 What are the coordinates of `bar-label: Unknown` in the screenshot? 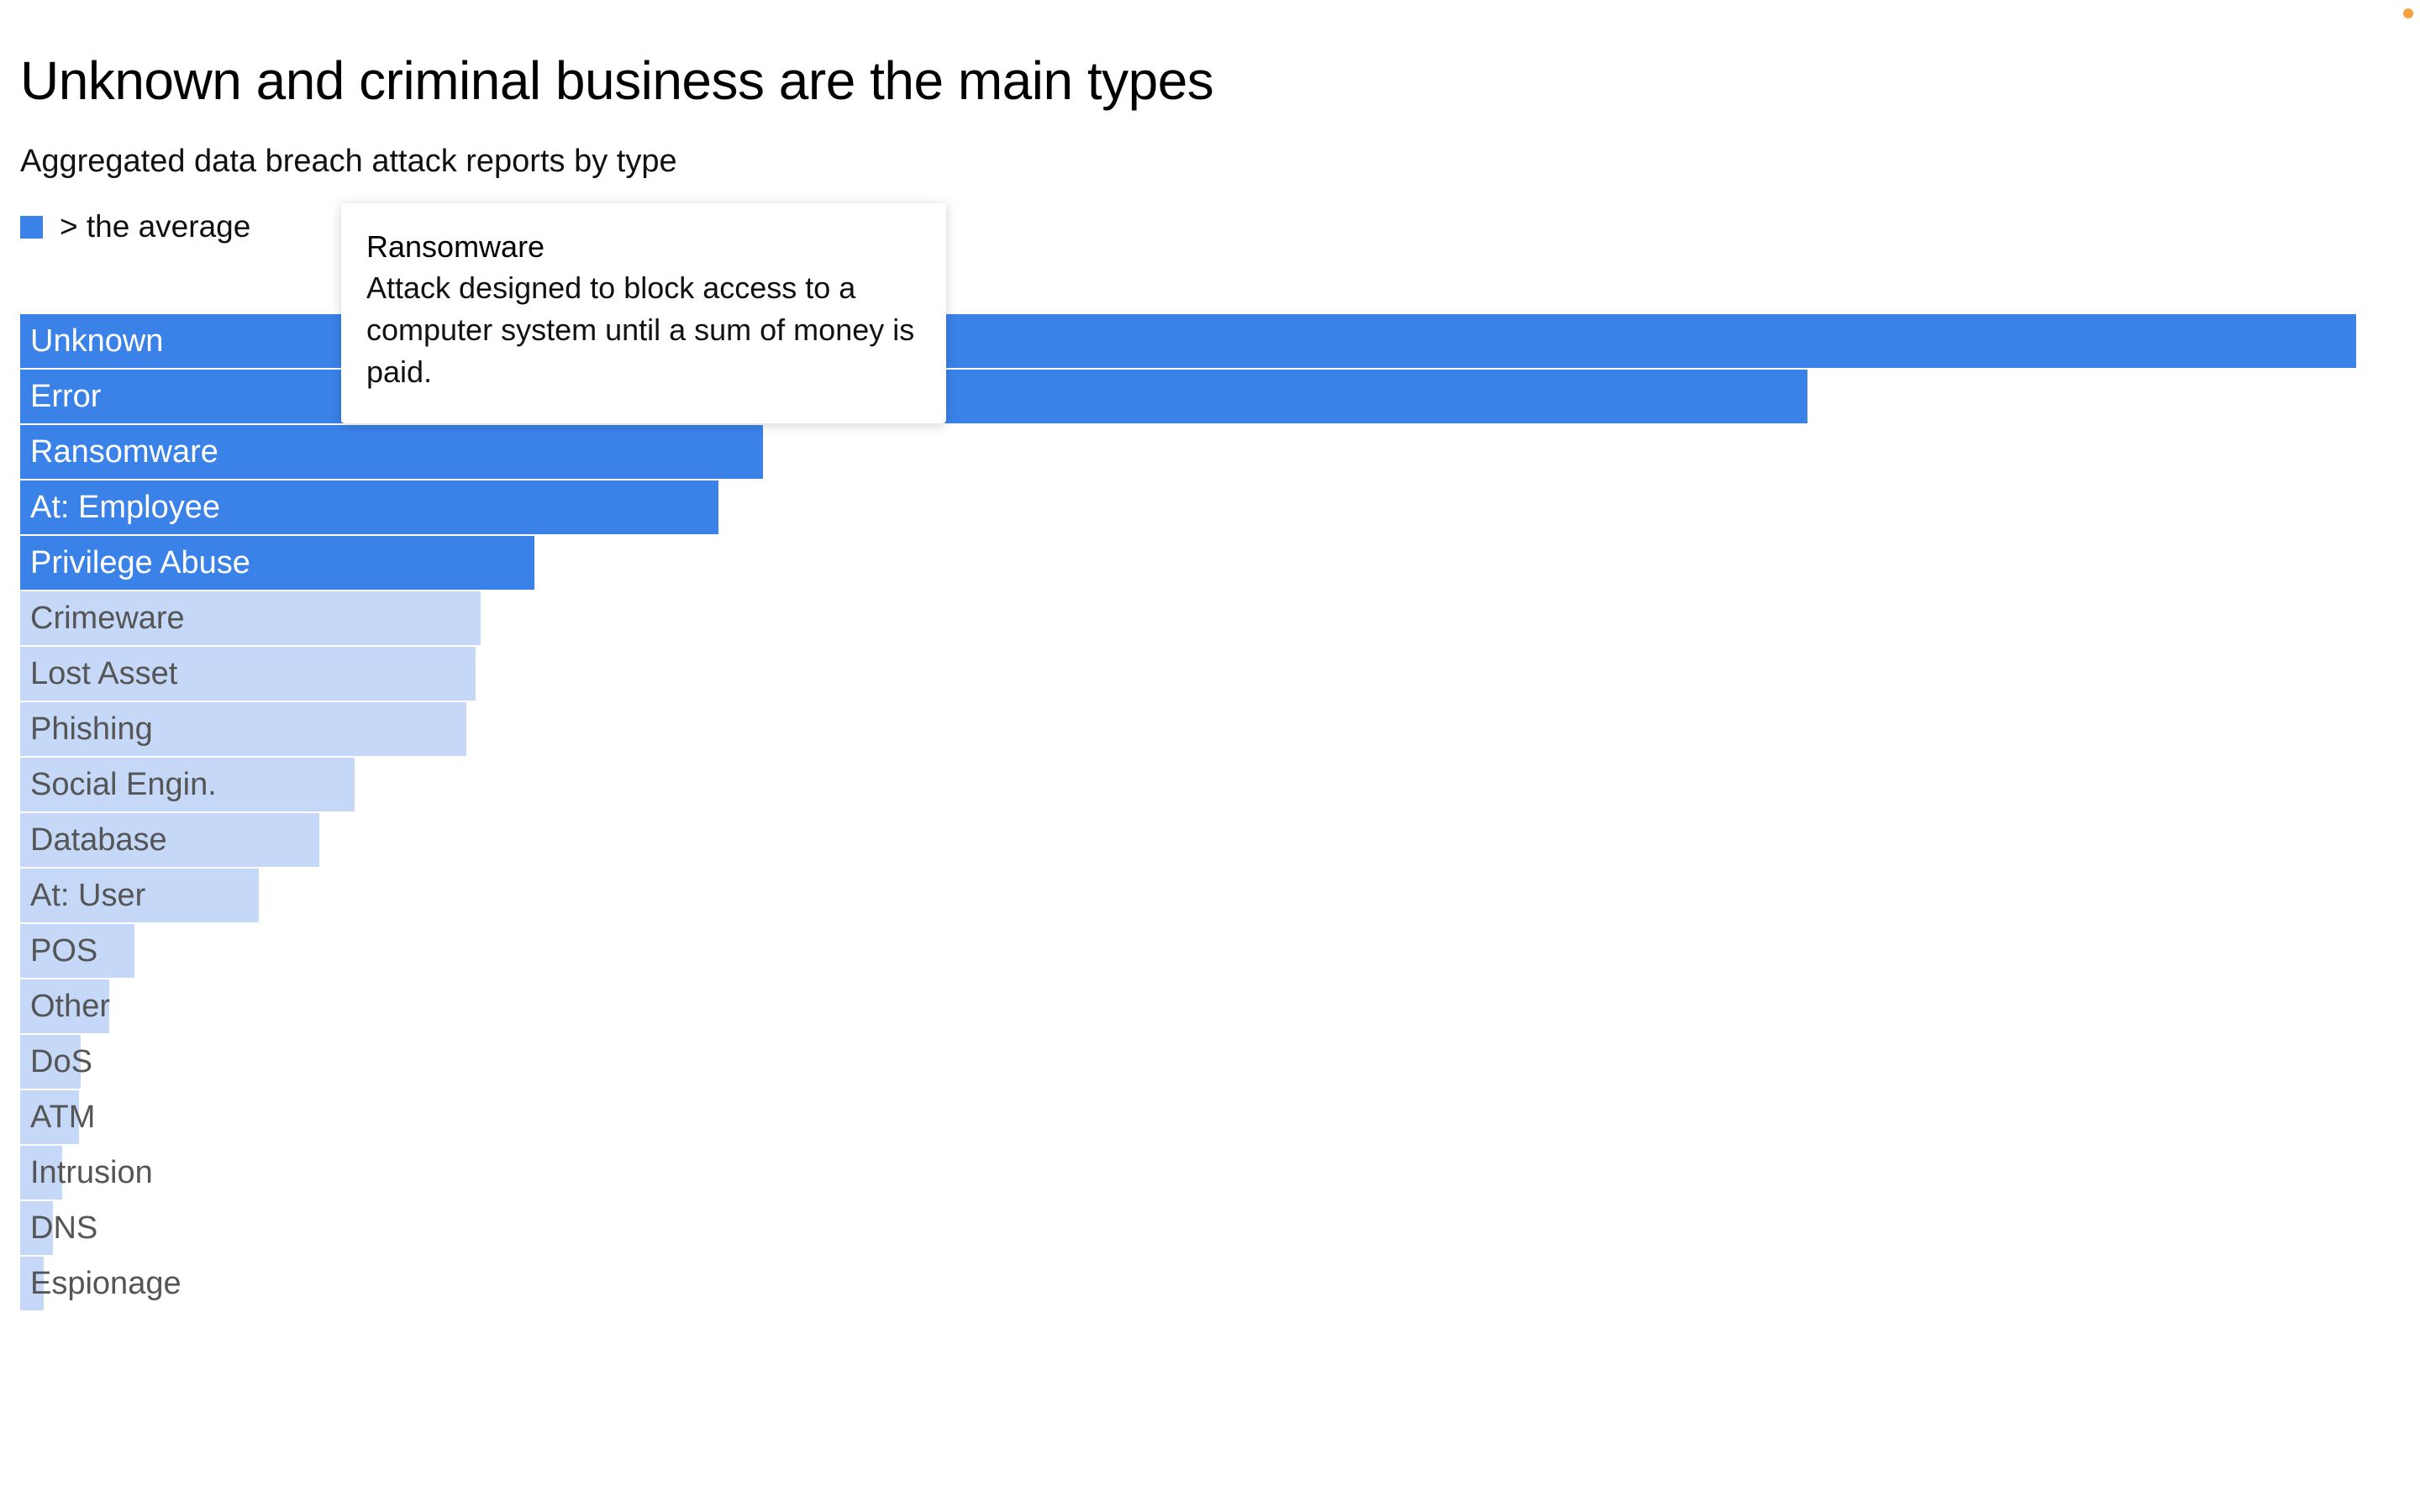 It's located at (97, 341).